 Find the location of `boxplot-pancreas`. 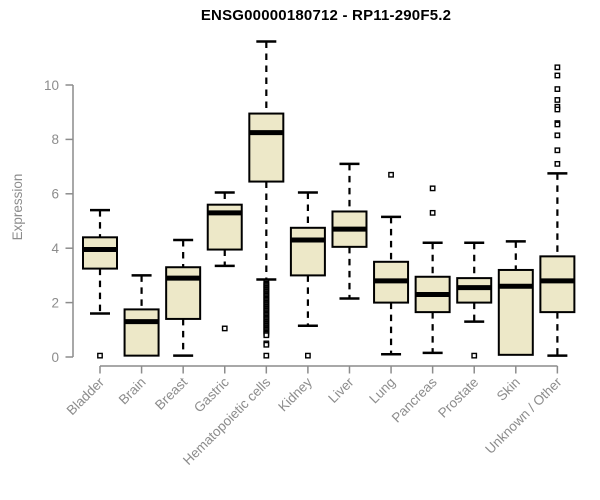

boxplot-pancreas is located at coordinates (432, 270).